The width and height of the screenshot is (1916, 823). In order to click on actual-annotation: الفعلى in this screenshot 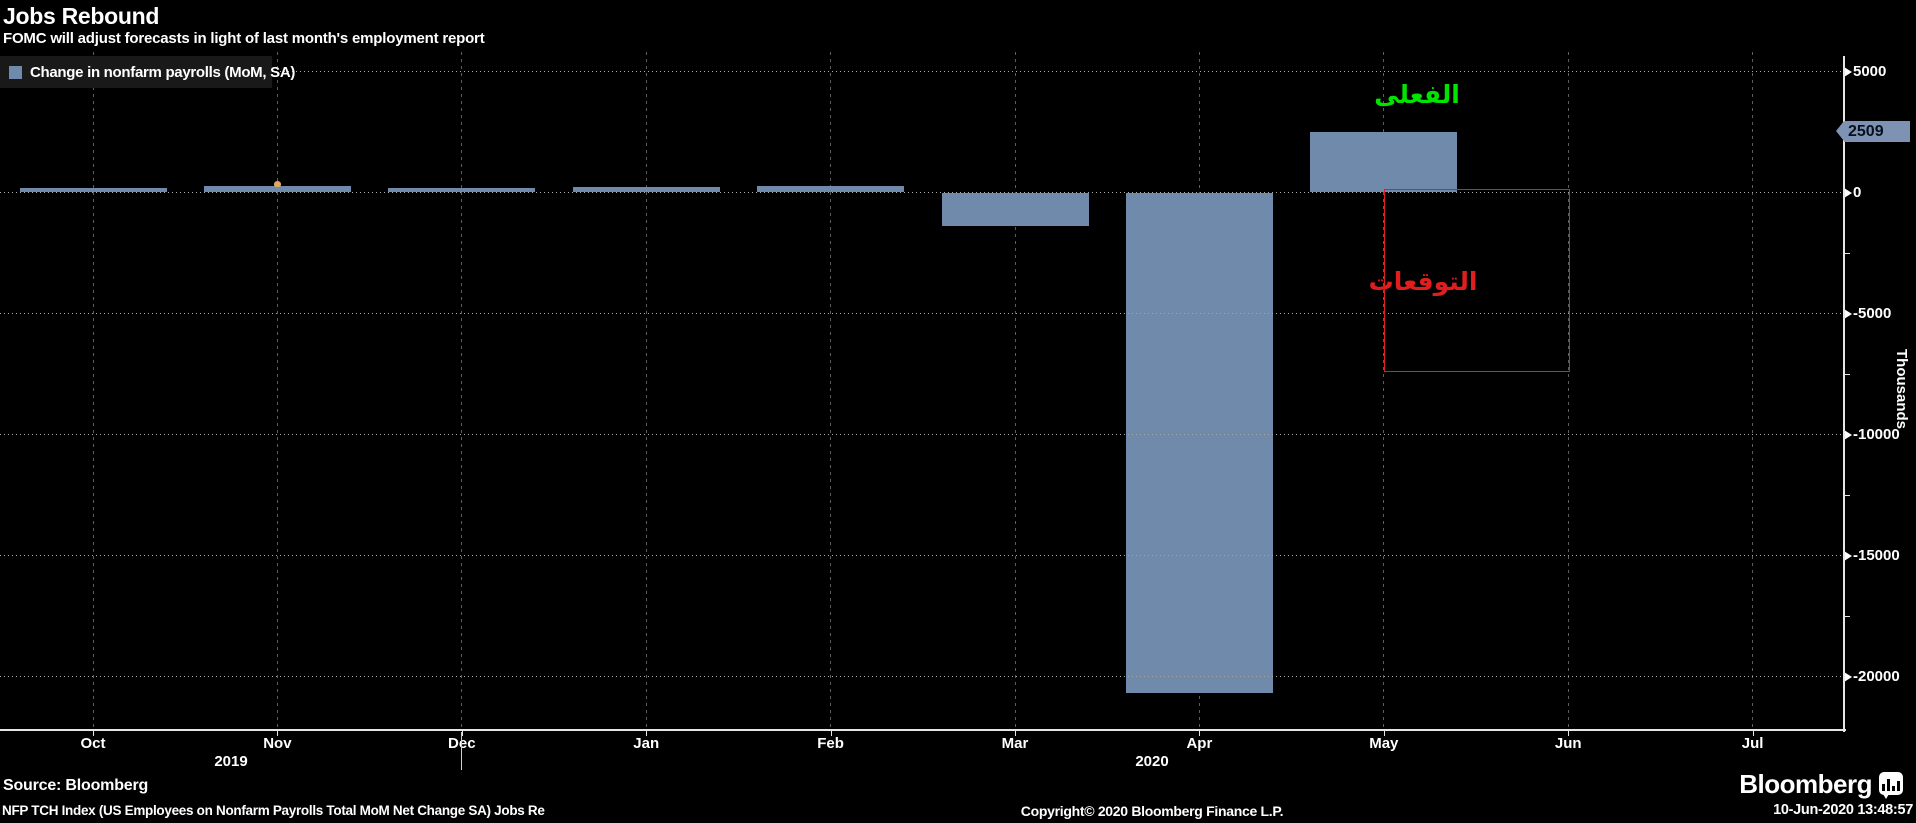, I will do `click(1417, 94)`.